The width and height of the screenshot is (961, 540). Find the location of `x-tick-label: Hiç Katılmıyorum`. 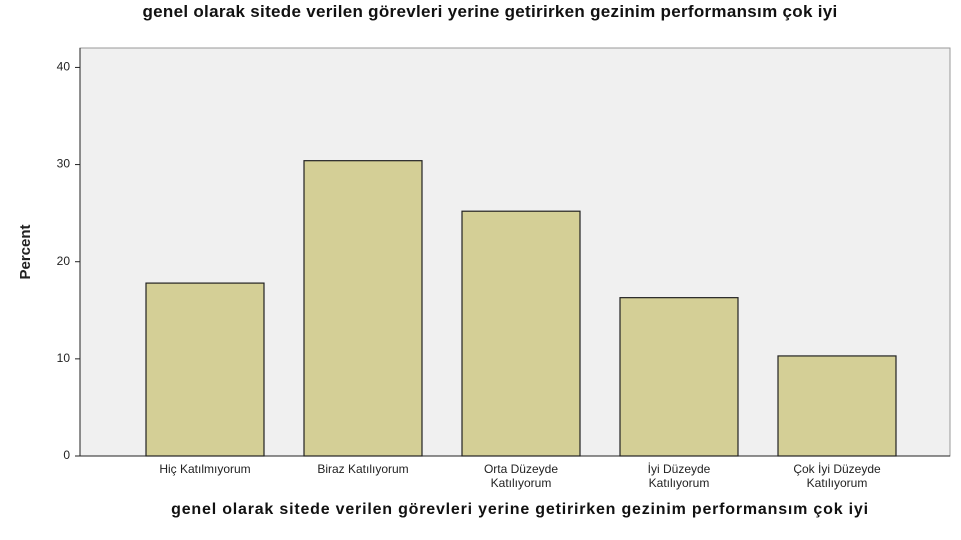

x-tick-label: Hiç Katılmıyorum is located at coordinates (204, 469).